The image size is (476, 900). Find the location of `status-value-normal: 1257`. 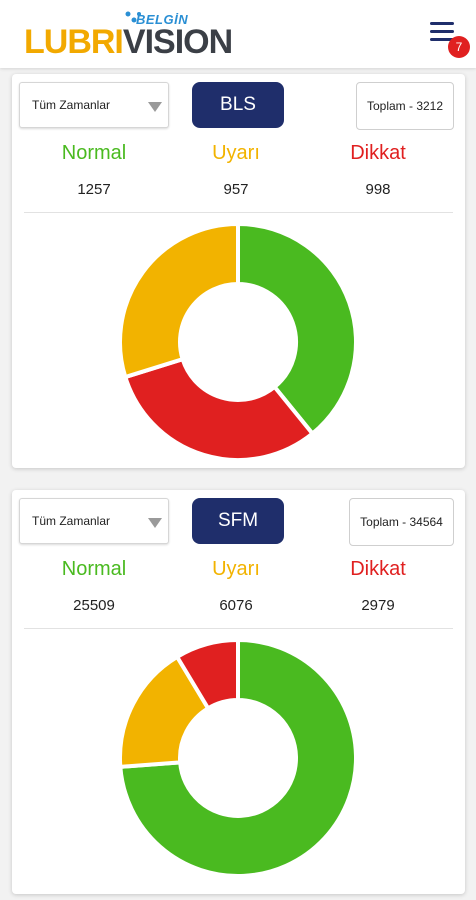

status-value-normal: 1257 is located at coordinates (94, 189).